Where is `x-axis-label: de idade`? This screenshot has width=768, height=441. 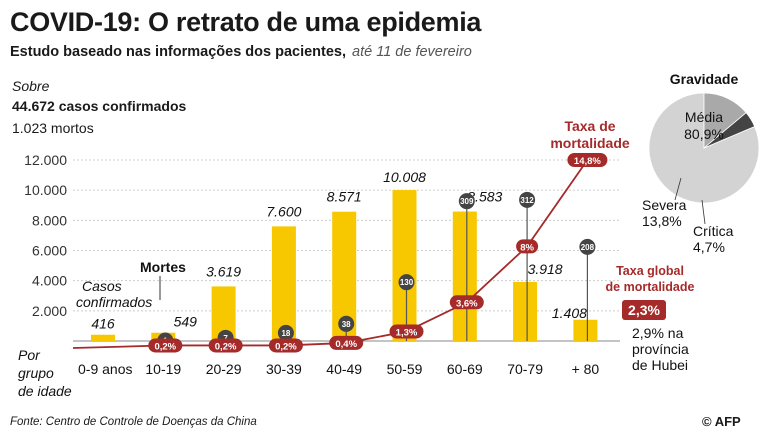 x-axis-label: de idade is located at coordinates (45, 391).